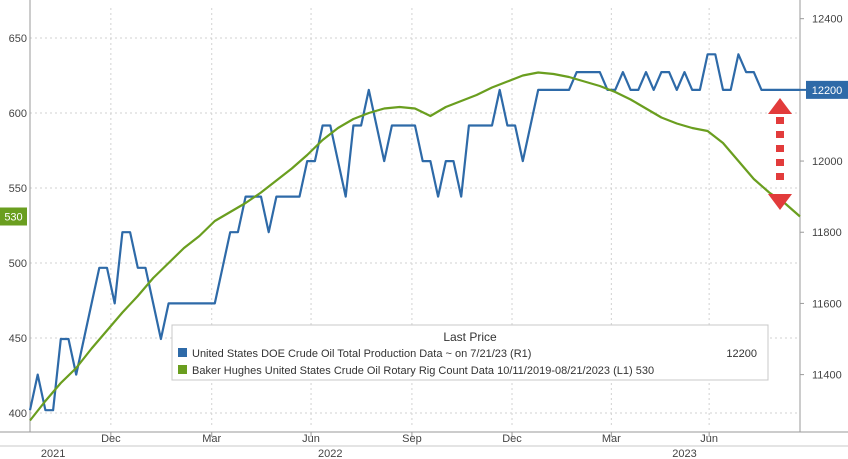  I want to click on left-last-value-badge, so click(13, 216).